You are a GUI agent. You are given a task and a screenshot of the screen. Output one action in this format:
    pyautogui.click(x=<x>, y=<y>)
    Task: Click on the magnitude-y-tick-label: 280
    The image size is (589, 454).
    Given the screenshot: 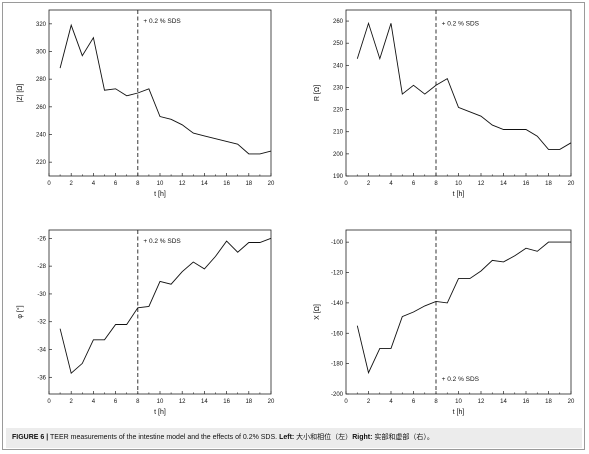 What is the action you would take?
    pyautogui.click(x=41, y=80)
    